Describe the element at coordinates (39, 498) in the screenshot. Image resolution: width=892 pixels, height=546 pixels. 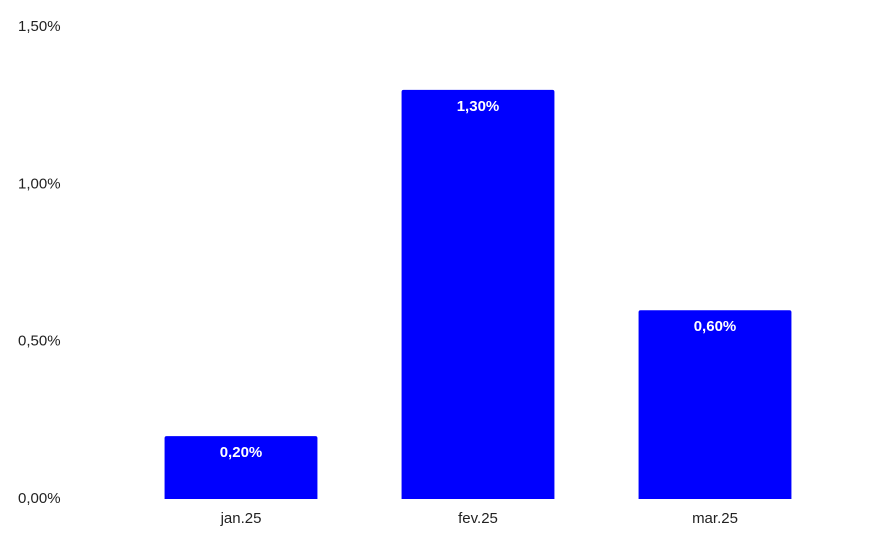
I see `y-tick-label: 0,00%` at that location.